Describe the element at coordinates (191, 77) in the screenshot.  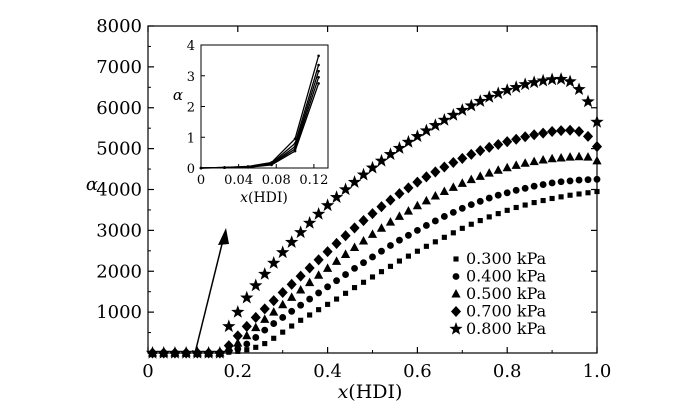
I see `inset-y-tick-label: 3` at that location.